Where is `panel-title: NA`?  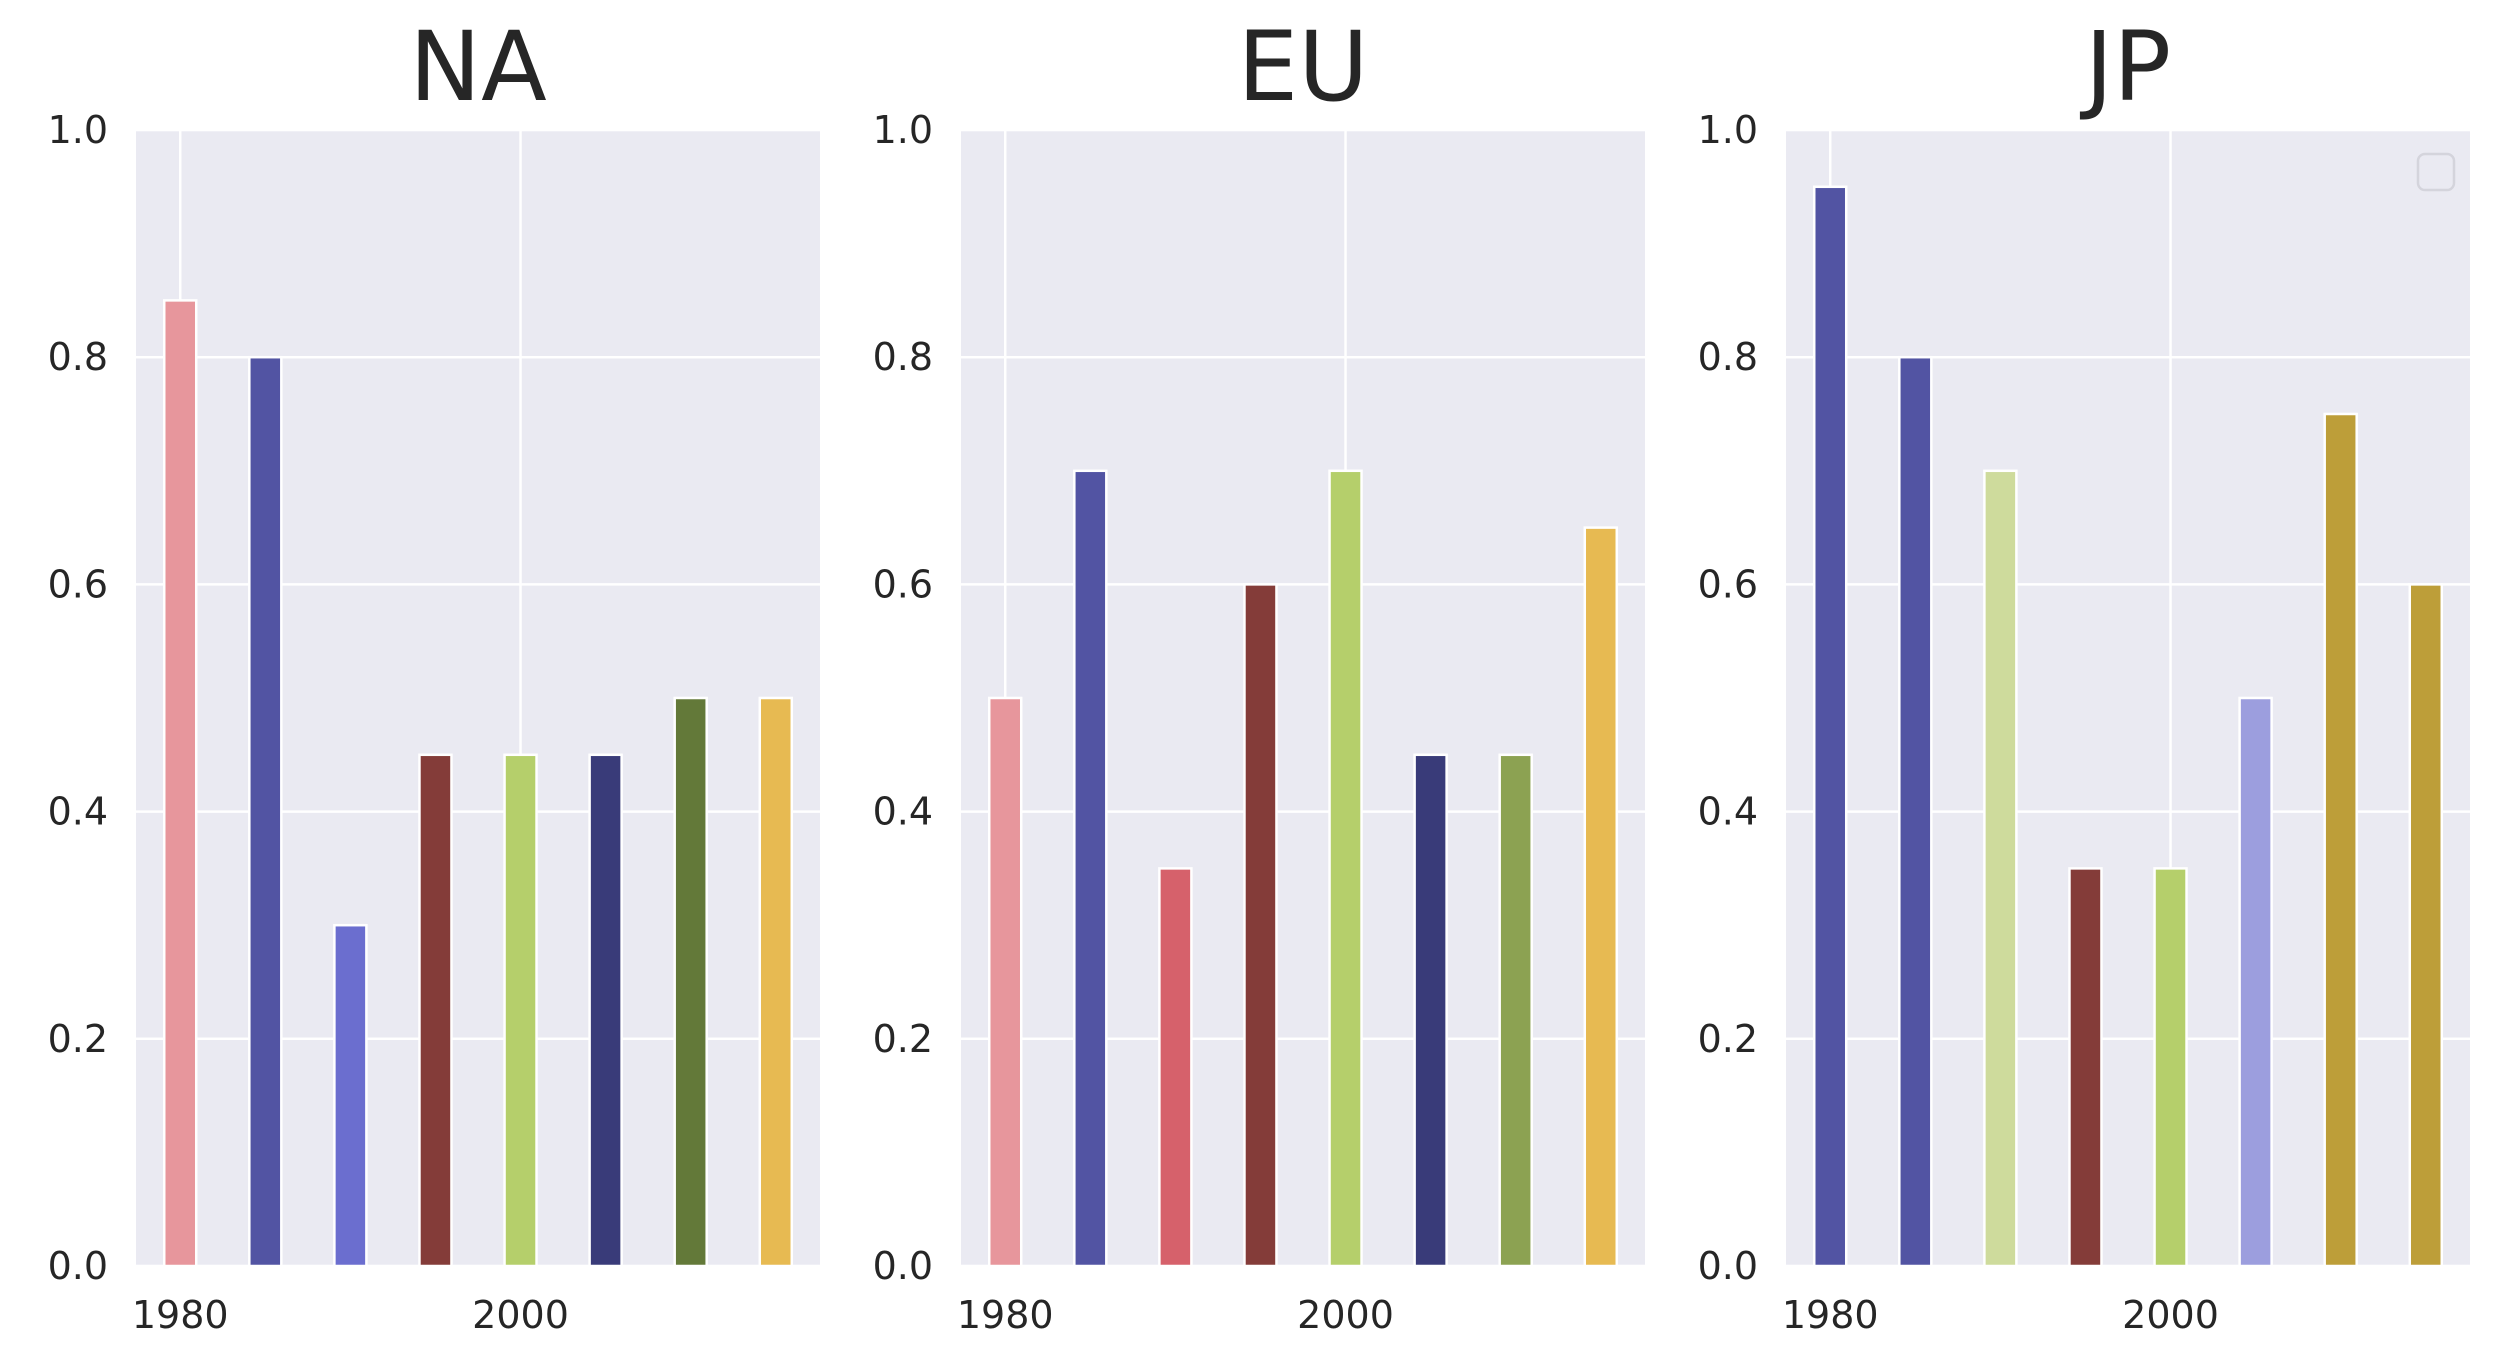
panel-title: NA is located at coordinates (477, 67).